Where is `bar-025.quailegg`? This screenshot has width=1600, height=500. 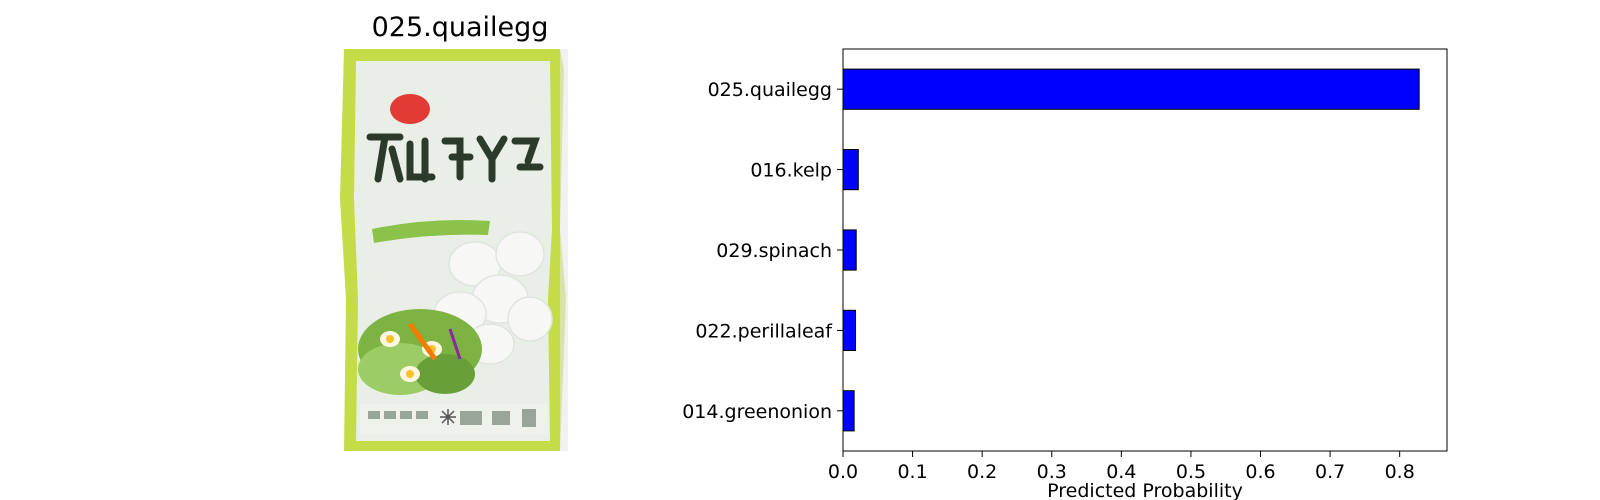
bar-025.quailegg is located at coordinates (1131, 89).